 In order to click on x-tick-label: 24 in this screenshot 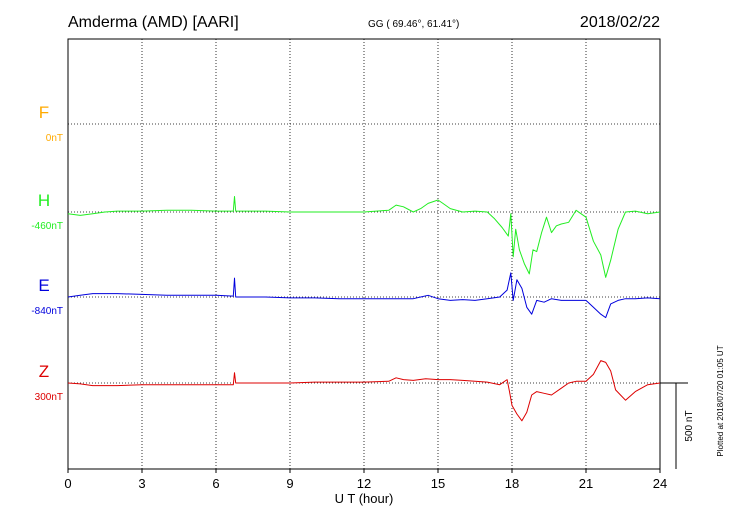, I will do `click(660, 483)`.